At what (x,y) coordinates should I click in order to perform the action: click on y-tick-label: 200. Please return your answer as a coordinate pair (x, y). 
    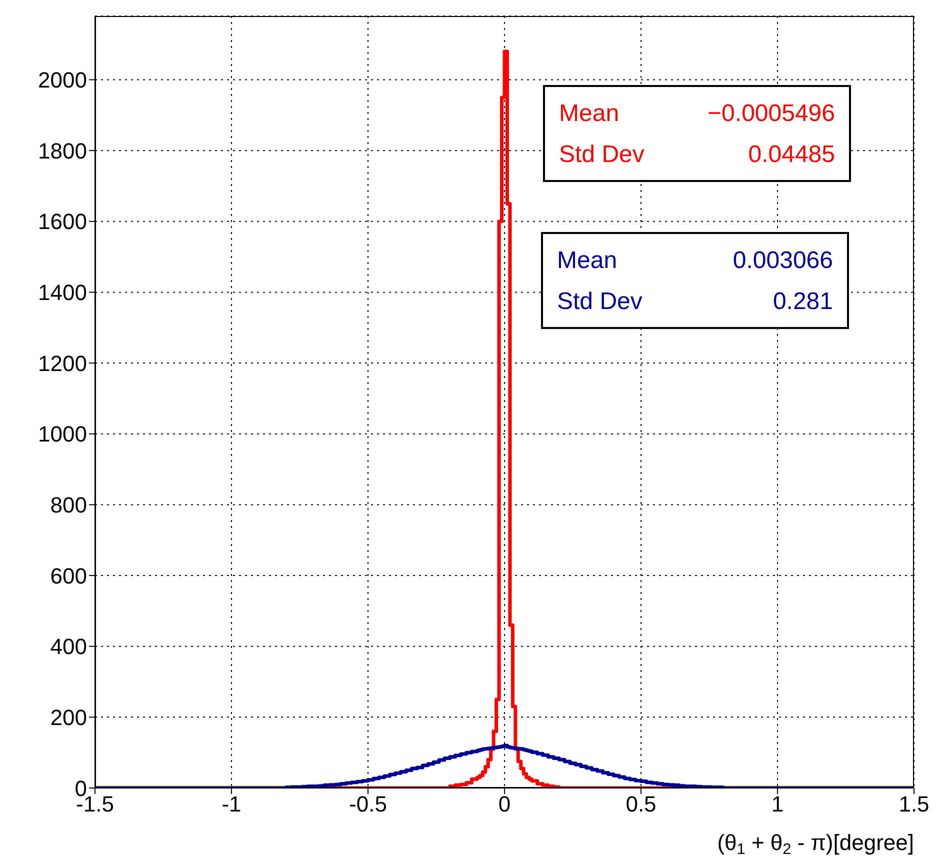
    Looking at the image, I should click on (68, 717).